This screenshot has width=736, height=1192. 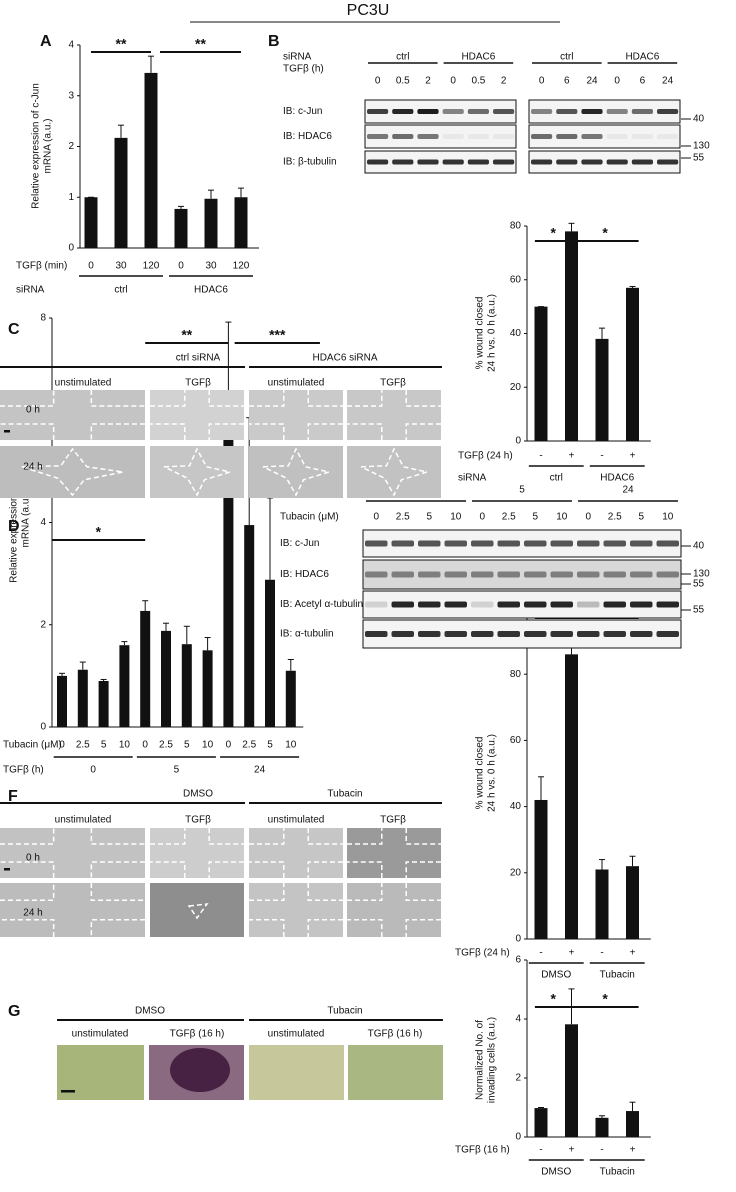 What do you see at coordinates (121, 44) in the screenshot?
I see `significance-label: **` at bounding box center [121, 44].